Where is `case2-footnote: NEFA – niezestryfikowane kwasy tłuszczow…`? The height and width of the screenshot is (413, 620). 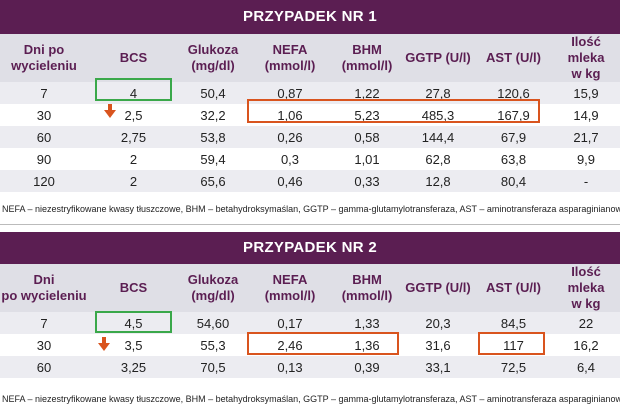 case2-footnote: NEFA – niezestryfikowane kwasy tłuszczow… is located at coordinates (311, 399).